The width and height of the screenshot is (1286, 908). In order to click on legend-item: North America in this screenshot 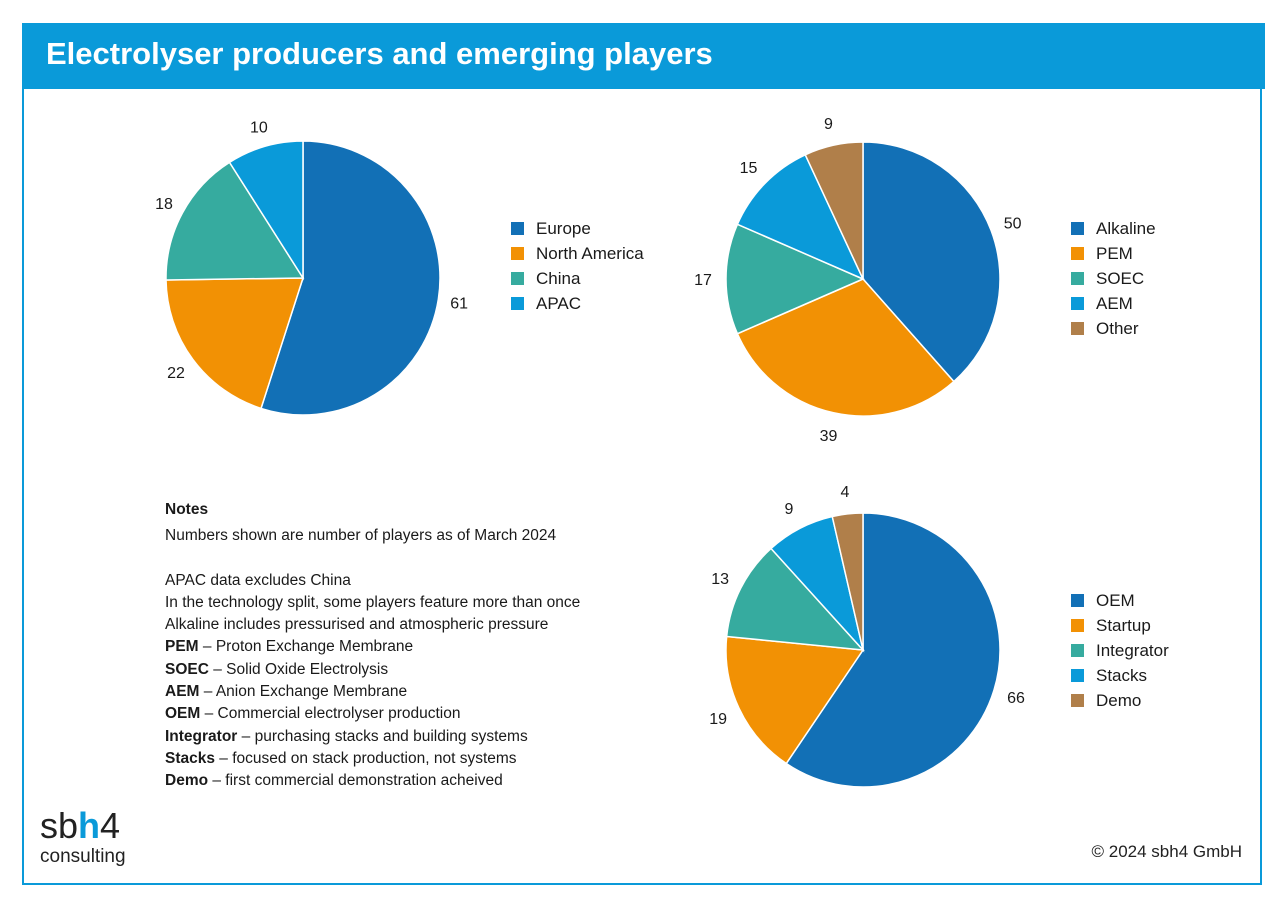, I will do `click(577, 253)`.